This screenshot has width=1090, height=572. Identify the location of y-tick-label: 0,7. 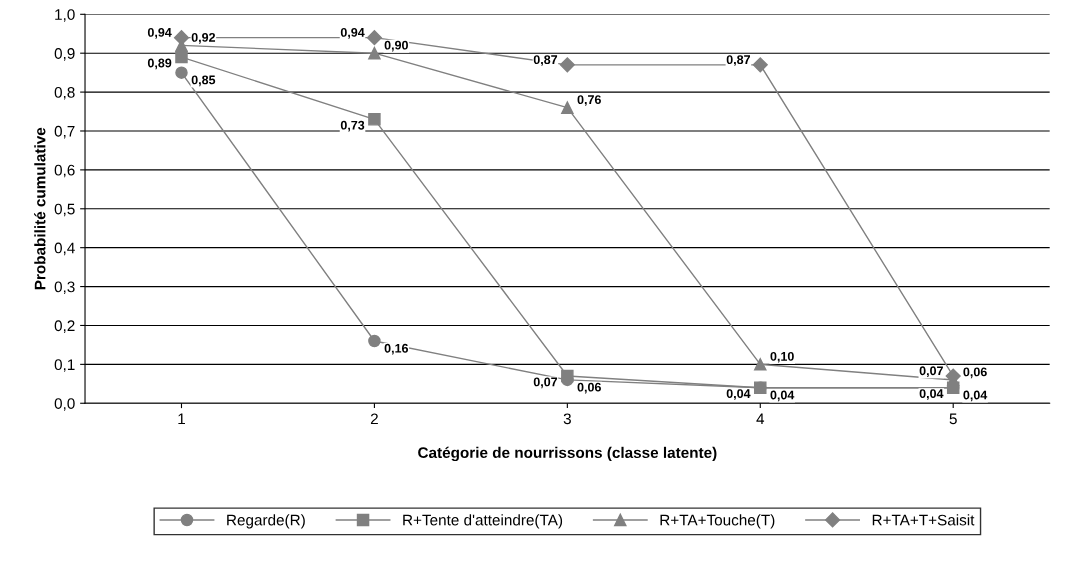
(64, 132).